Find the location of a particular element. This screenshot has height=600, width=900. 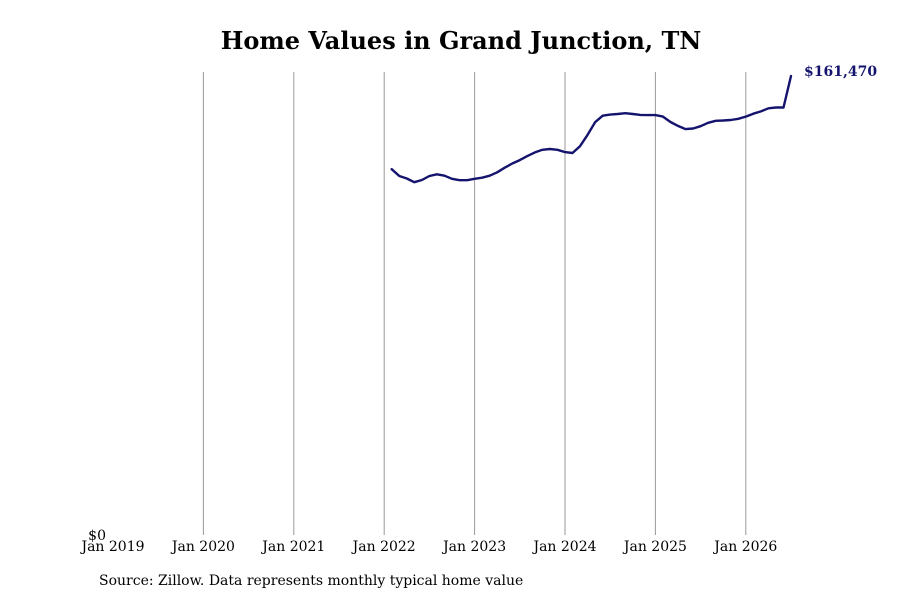

x-tick-label: Jan 2025 is located at coordinates (654, 547).